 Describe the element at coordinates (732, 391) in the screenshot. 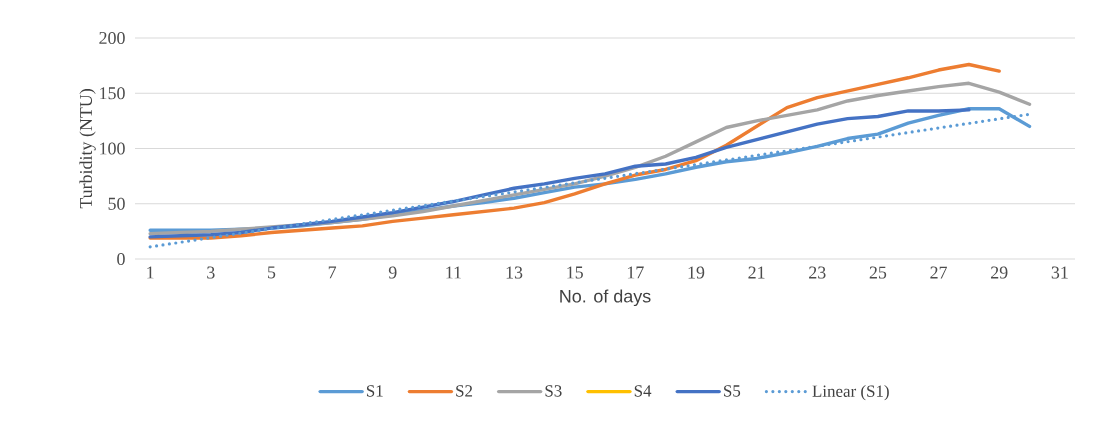

I see `legend-label: S5` at that location.